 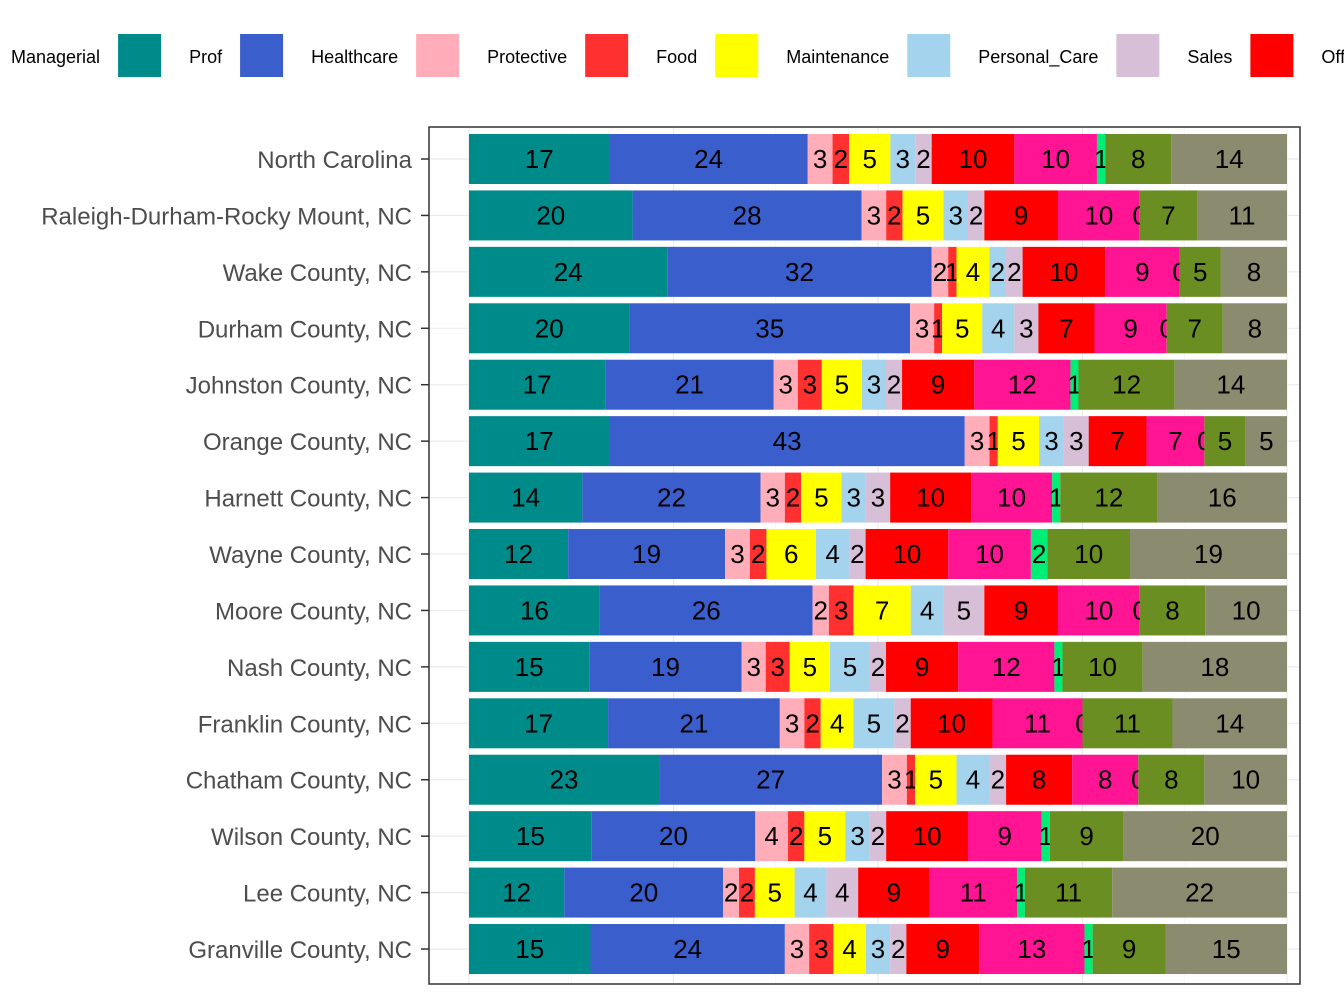 I want to click on y-tick-label: Harnett County, NC, so click(x=308, y=499).